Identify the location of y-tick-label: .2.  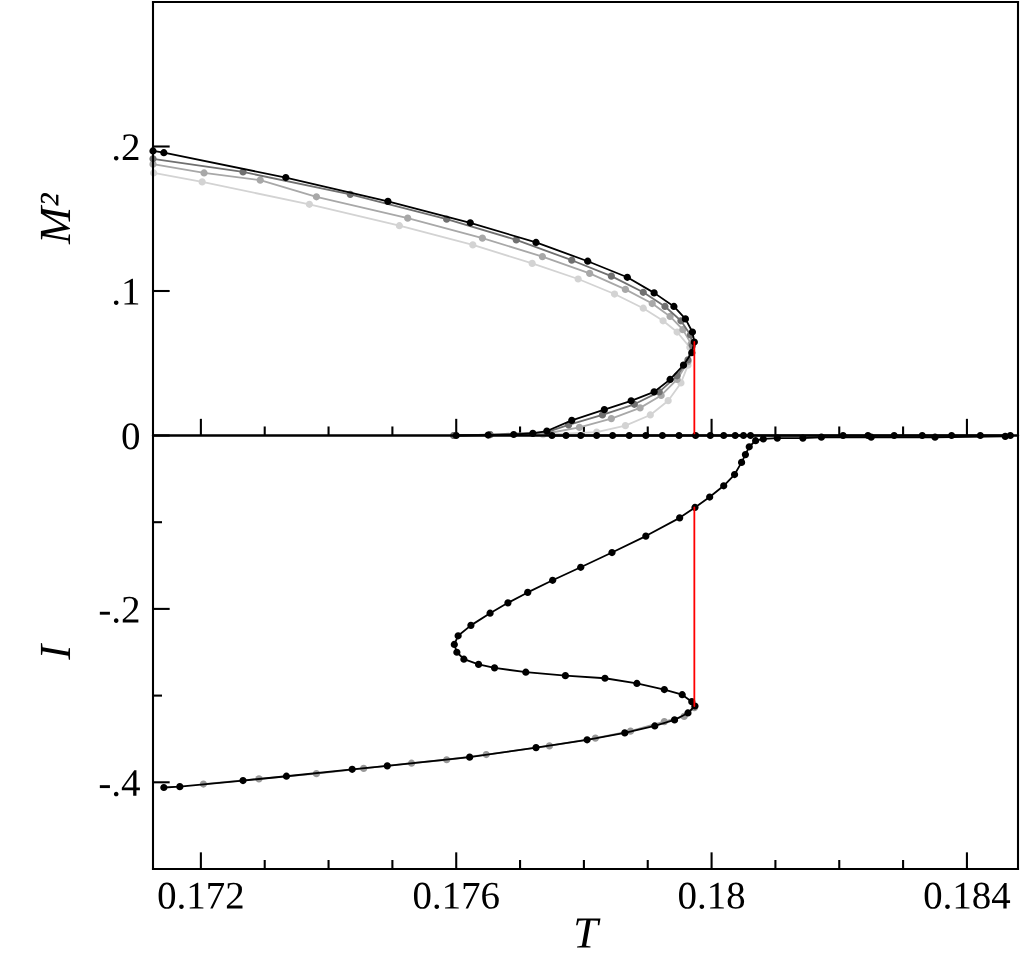
(126, 147).